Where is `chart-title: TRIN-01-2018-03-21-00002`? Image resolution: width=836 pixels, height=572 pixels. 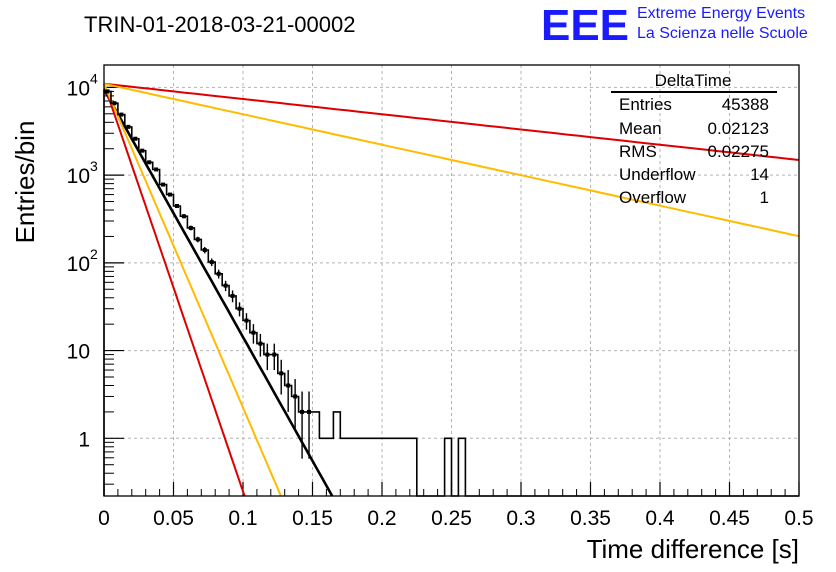 chart-title: TRIN-01-2018-03-21-00002 is located at coordinates (220, 24).